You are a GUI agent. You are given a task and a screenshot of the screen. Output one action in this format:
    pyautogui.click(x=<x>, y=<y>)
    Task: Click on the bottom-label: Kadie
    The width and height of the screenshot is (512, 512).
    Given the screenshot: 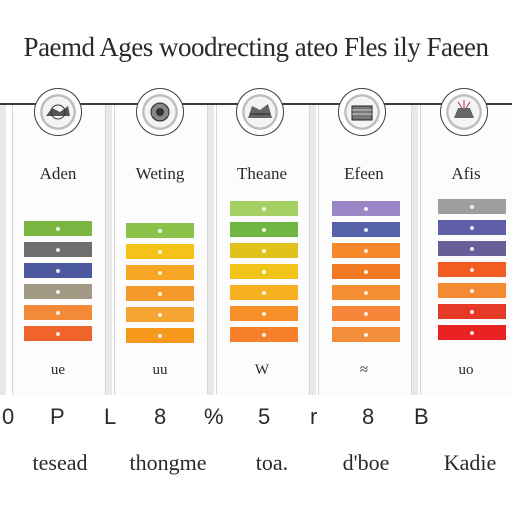 What is the action you would take?
    pyautogui.click(x=470, y=462)
    